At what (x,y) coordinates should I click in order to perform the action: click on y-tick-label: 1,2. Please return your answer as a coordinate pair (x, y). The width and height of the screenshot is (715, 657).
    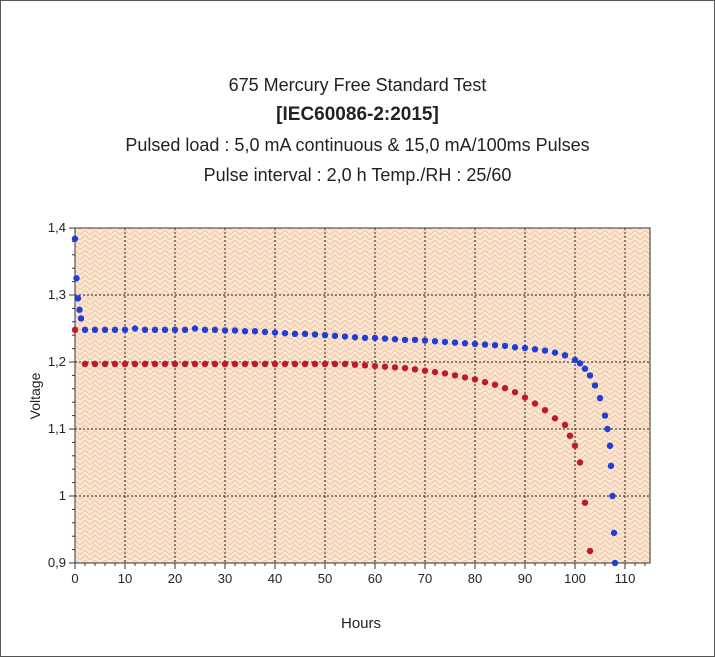
    Looking at the image, I should click on (57, 361).